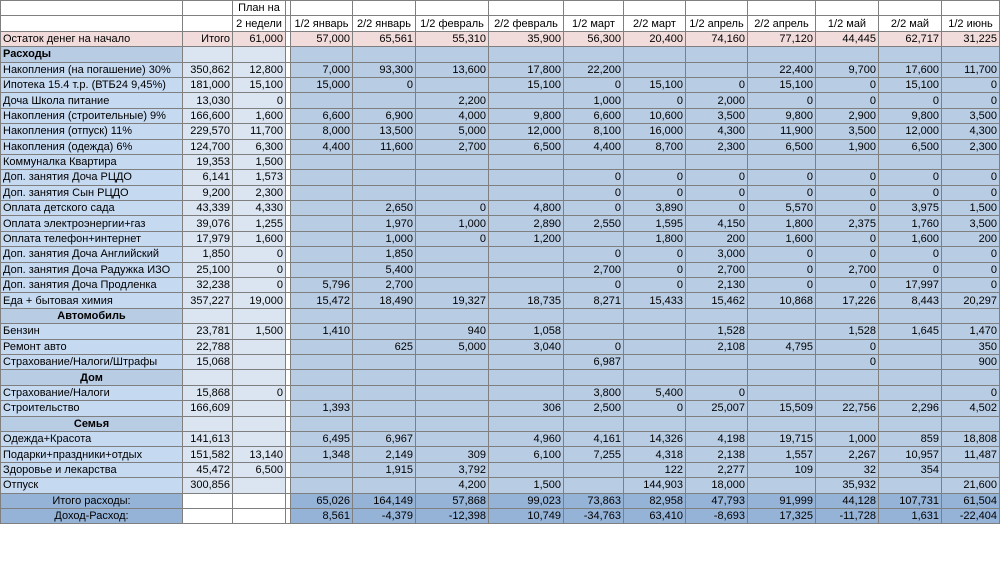 This screenshot has width=1000, height=566. What do you see at coordinates (970, 131) in the screenshot?
I see `period-value-cell: 4,300` at bounding box center [970, 131].